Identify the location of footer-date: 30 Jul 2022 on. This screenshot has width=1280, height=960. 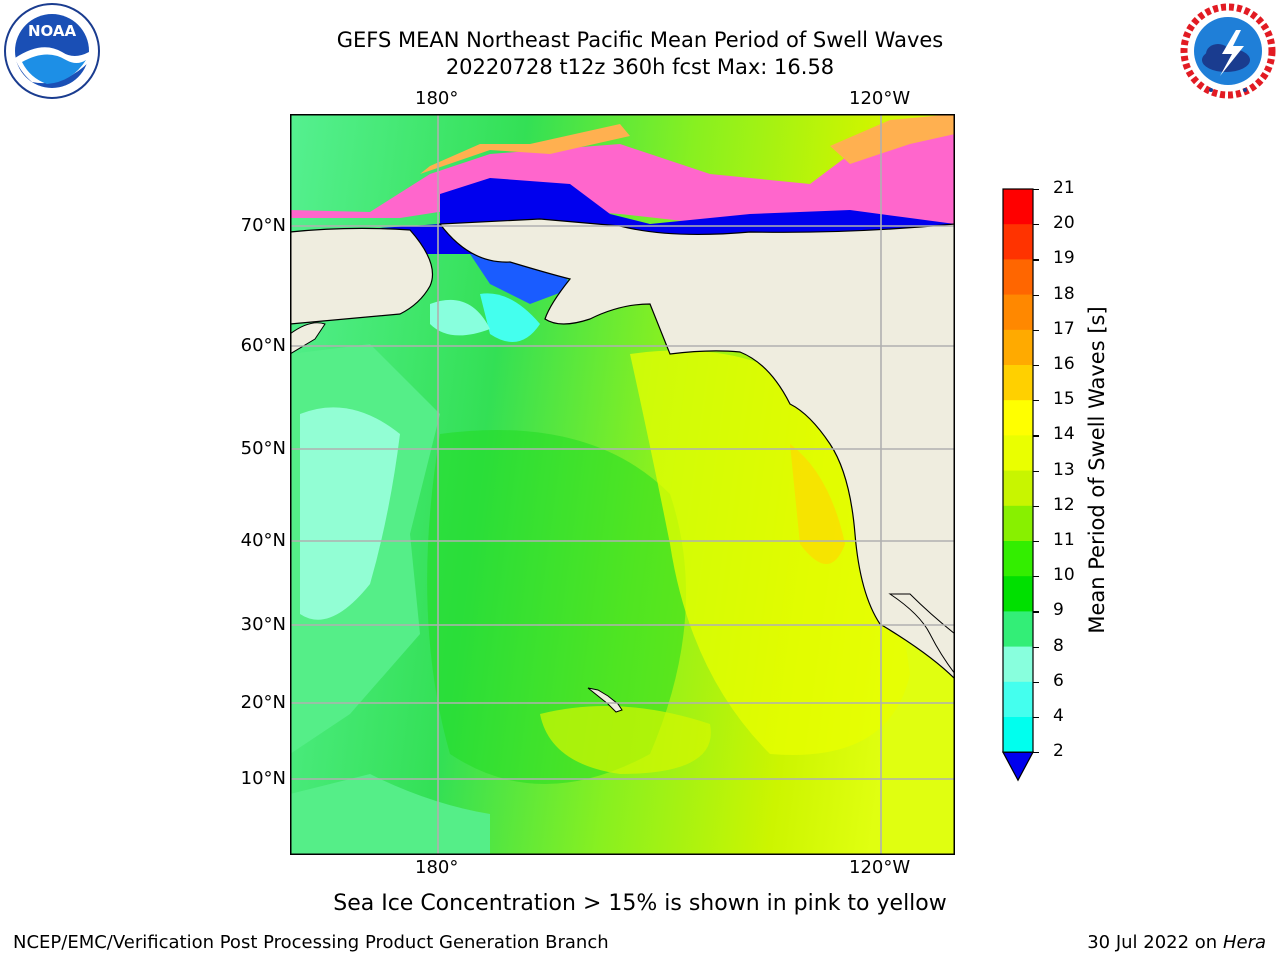
(1155, 942).